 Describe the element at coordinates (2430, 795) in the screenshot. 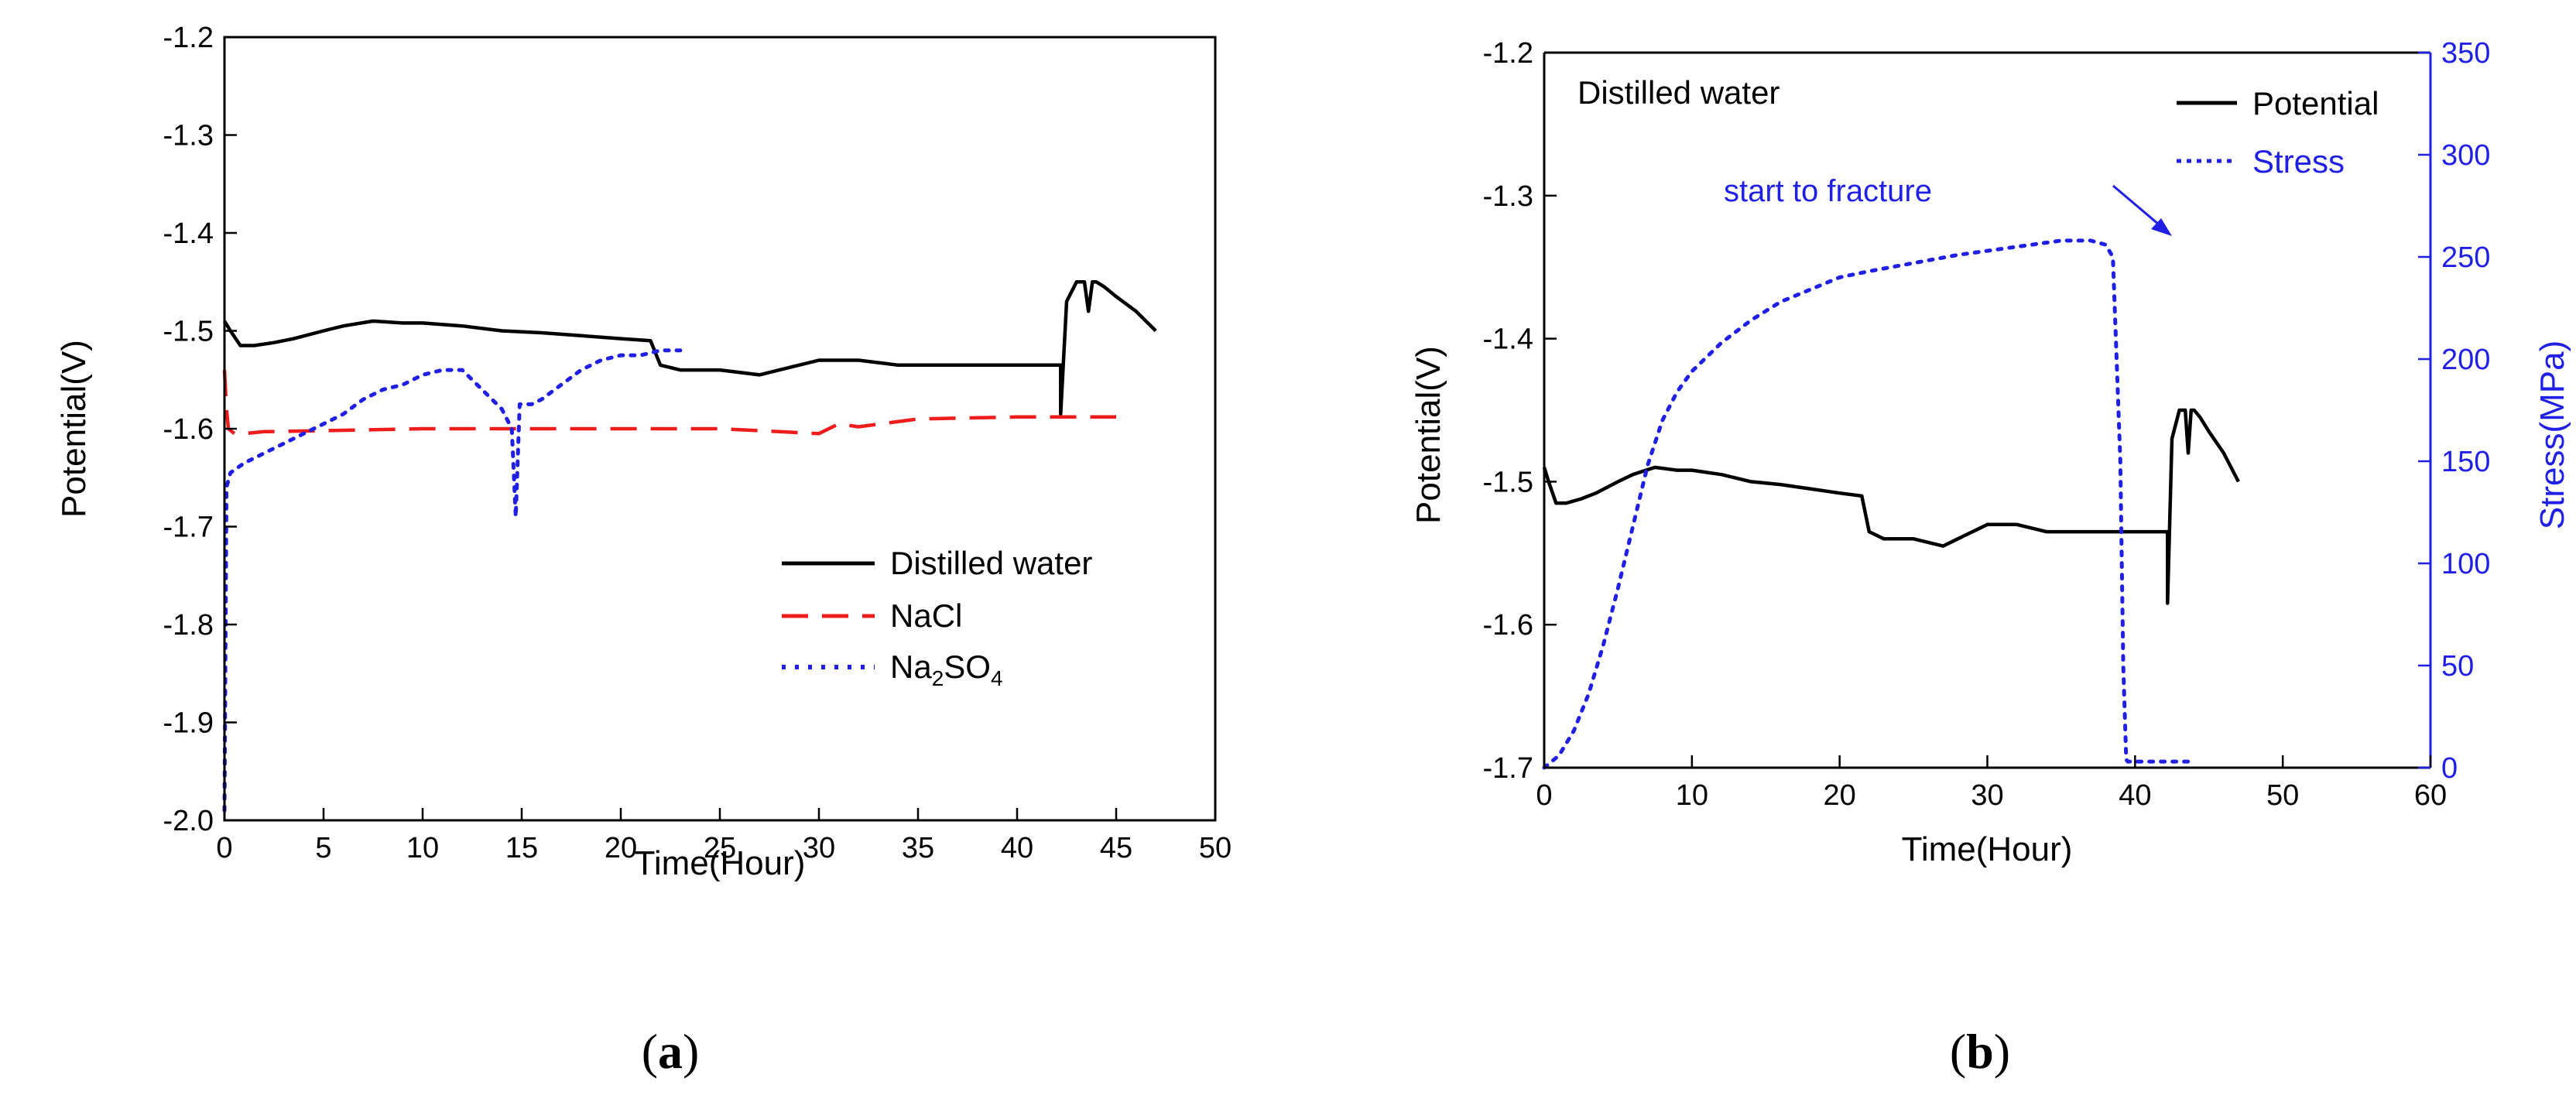

I see `chart-b-x-tick-label-6: 60` at that location.